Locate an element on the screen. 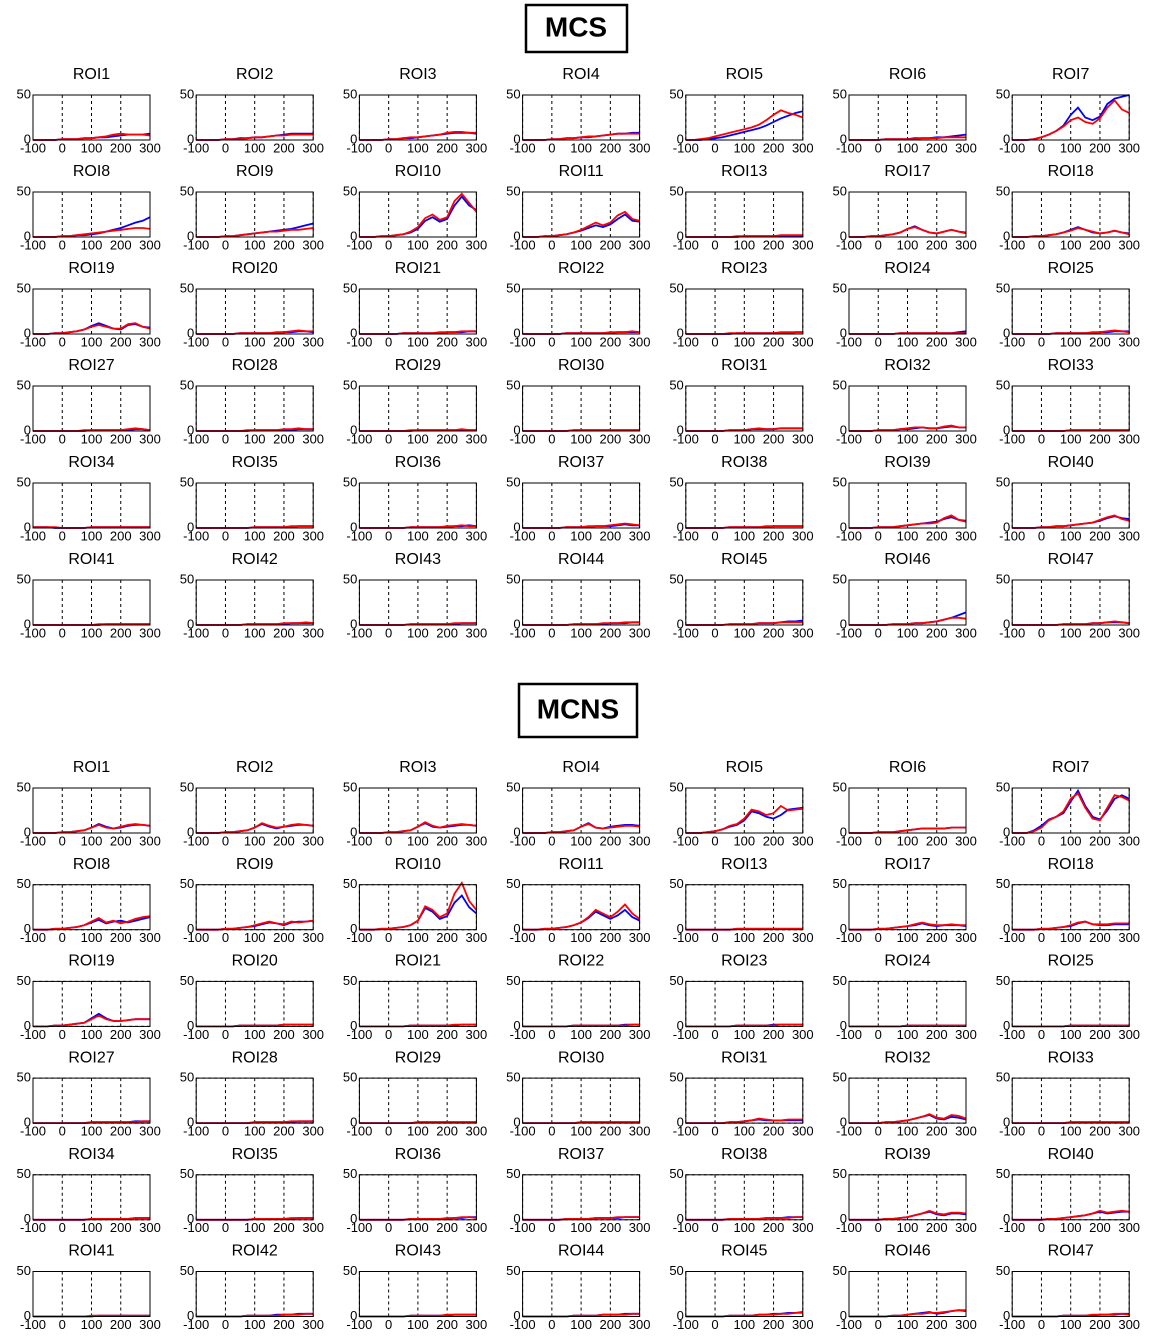  plot-title: ROI45 is located at coordinates (744, 559).